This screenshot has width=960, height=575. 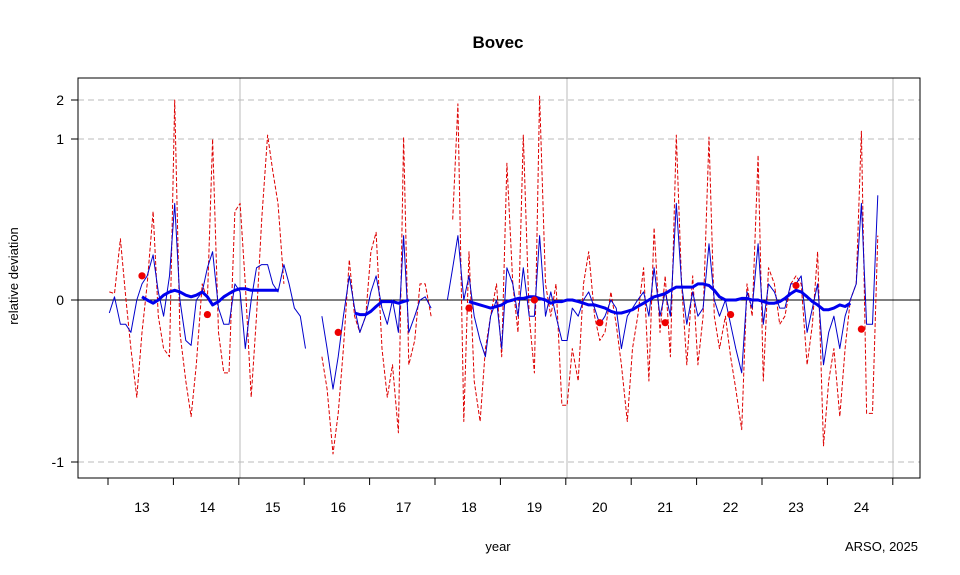 What do you see at coordinates (665, 507) in the screenshot?
I see `x-tick-label: 21` at bounding box center [665, 507].